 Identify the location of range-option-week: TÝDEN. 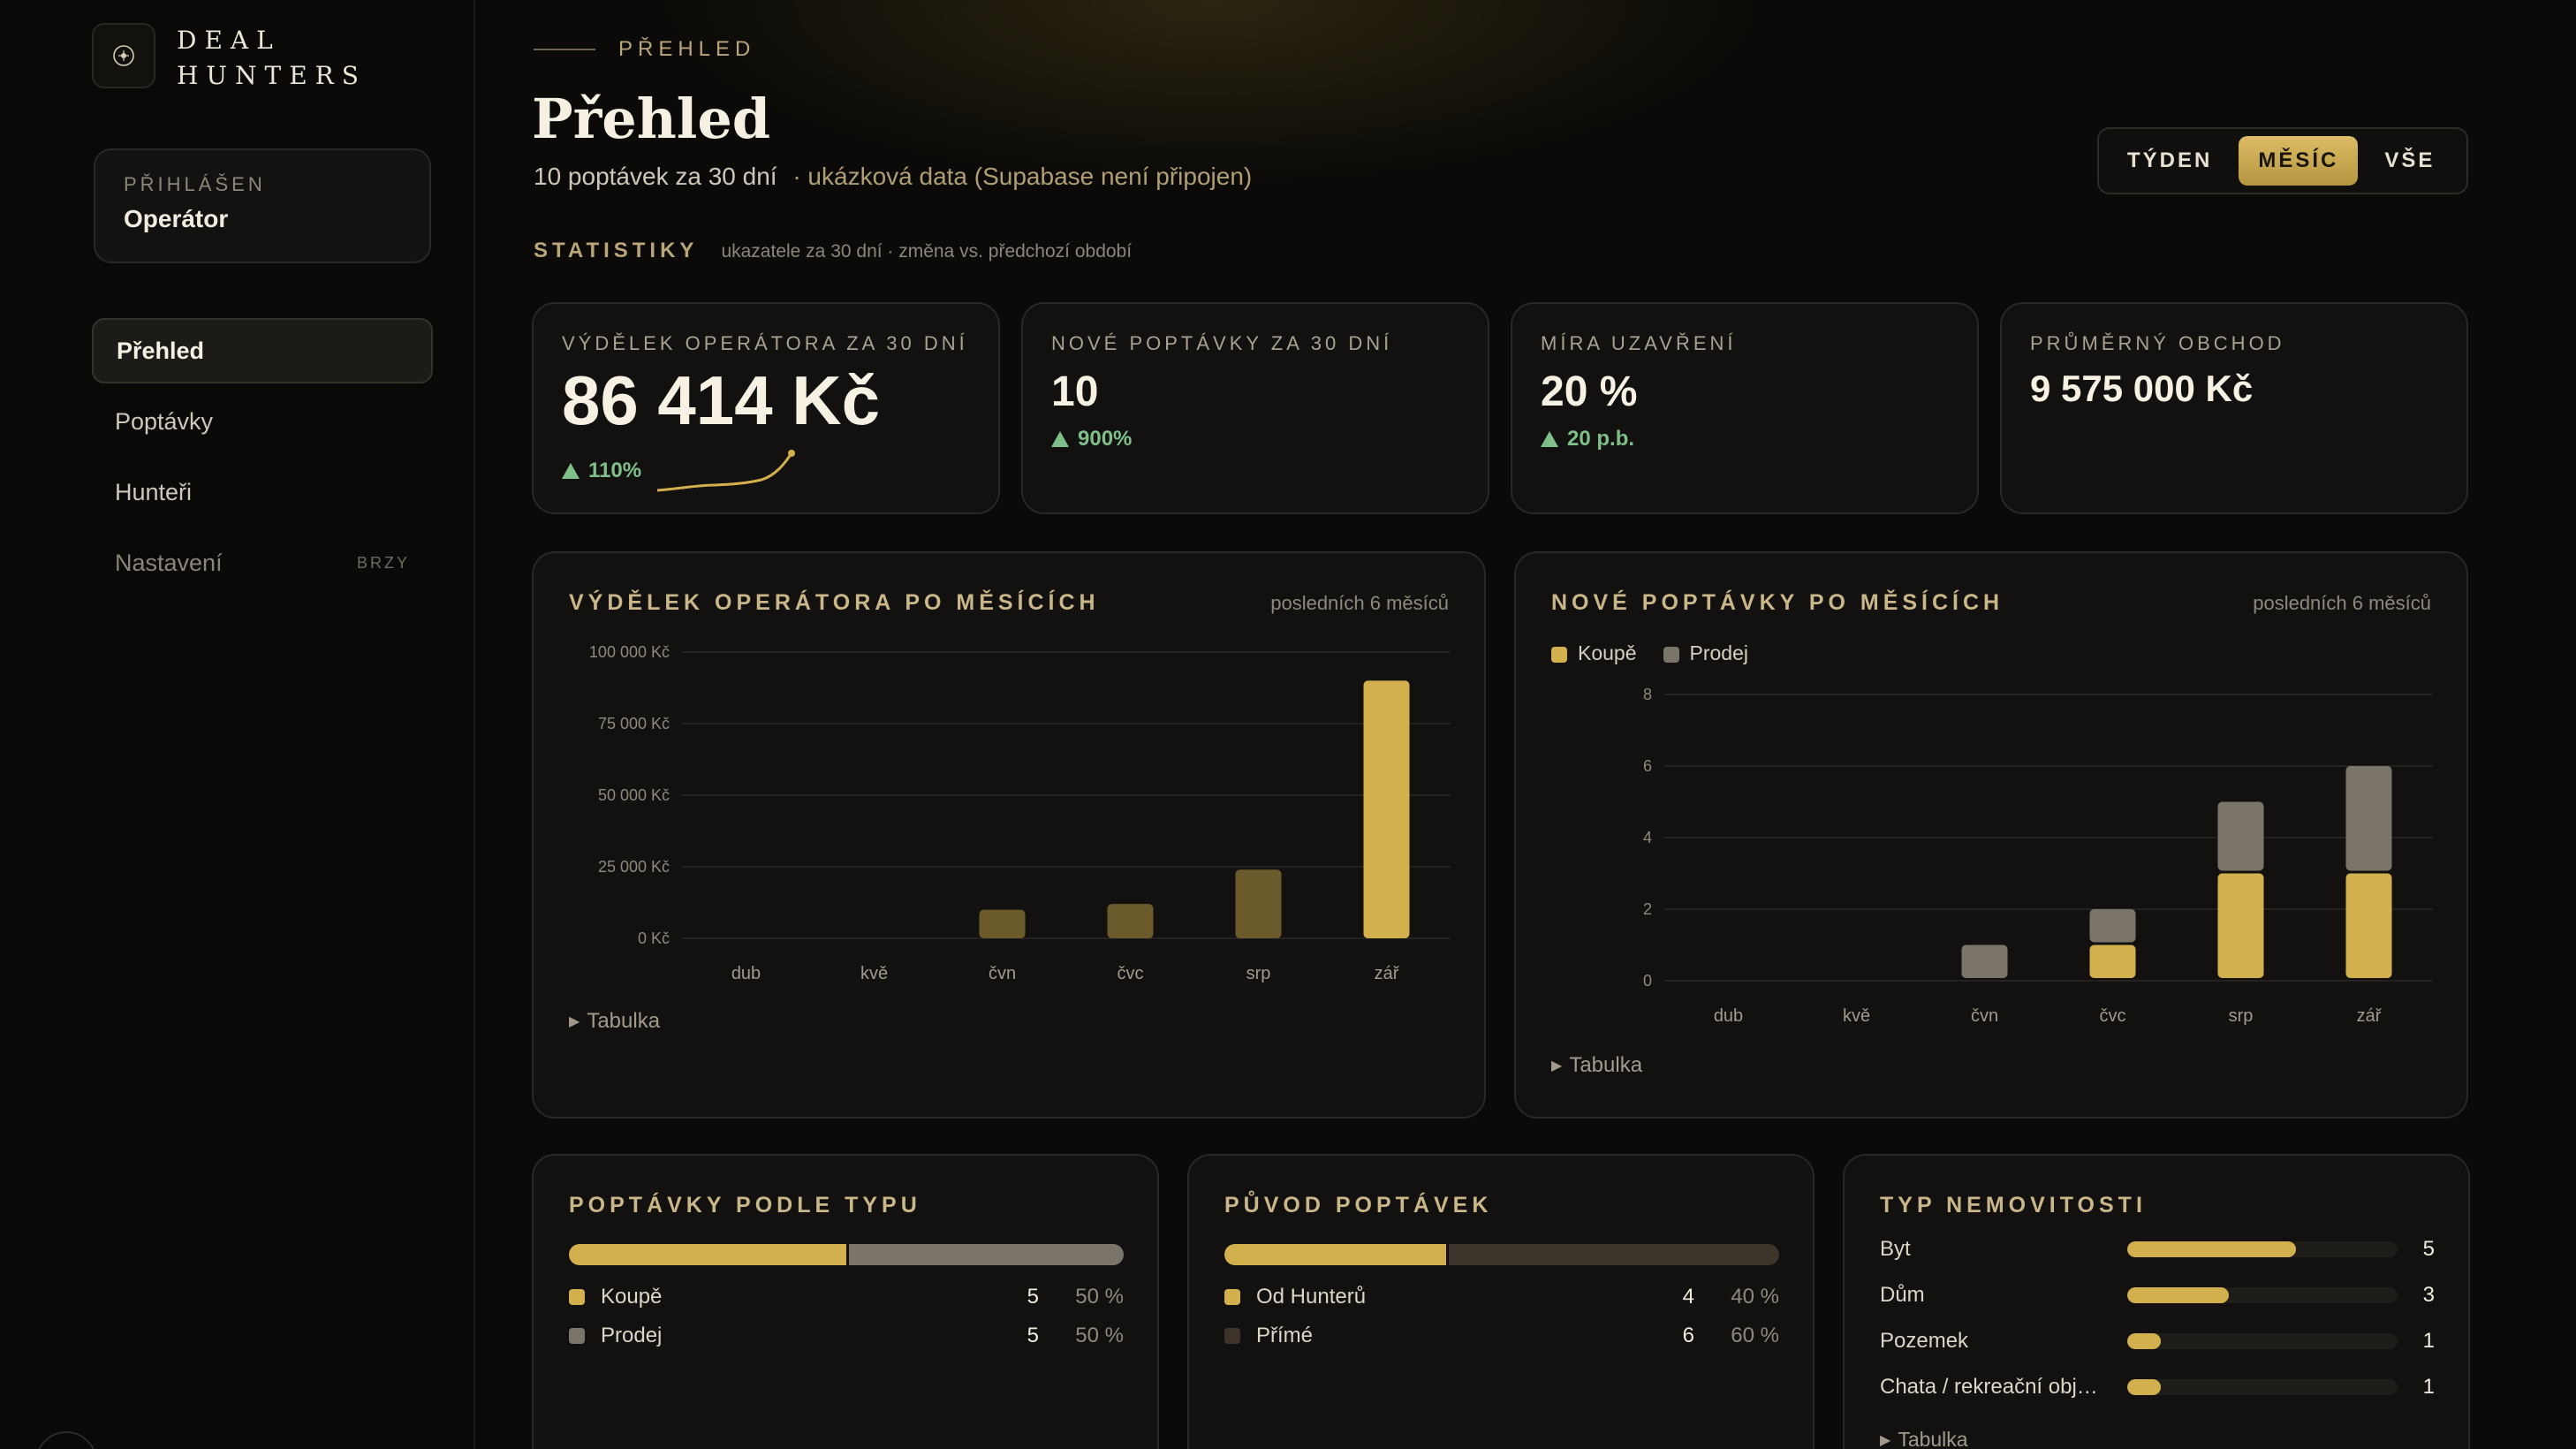
(2170, 160).